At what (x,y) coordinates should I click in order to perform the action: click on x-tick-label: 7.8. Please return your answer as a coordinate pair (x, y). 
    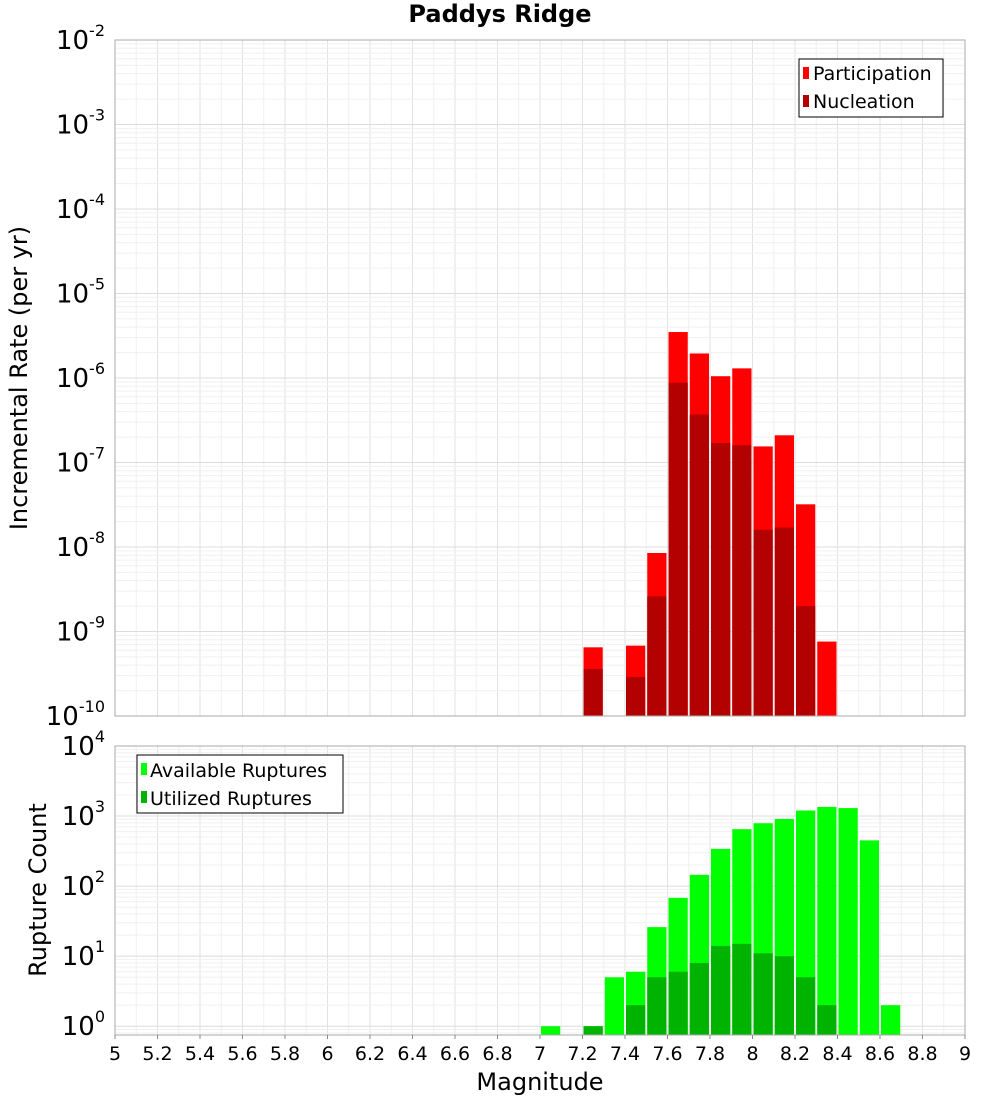
    Looking at the image, I should click on (710, 1054).